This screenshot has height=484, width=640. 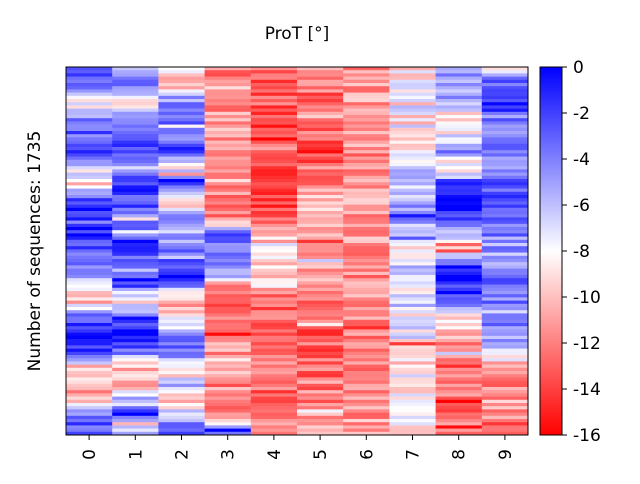 What do you see at coordinates (506, 454) in the screenshot?
I see `x-tick-label: 9` at bounding box center [506, 454].